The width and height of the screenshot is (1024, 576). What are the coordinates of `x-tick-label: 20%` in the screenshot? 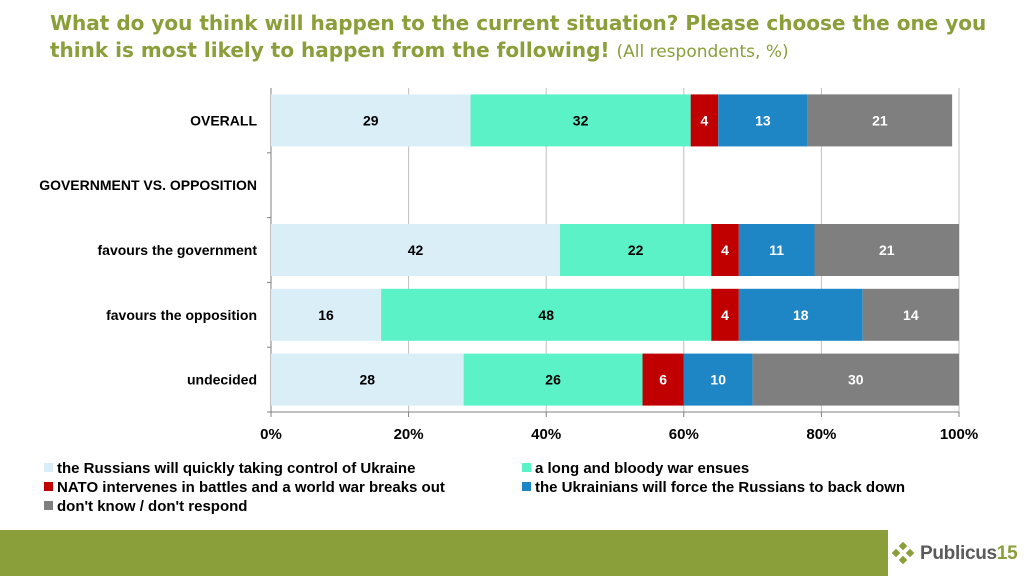 It's located at (409, 434).